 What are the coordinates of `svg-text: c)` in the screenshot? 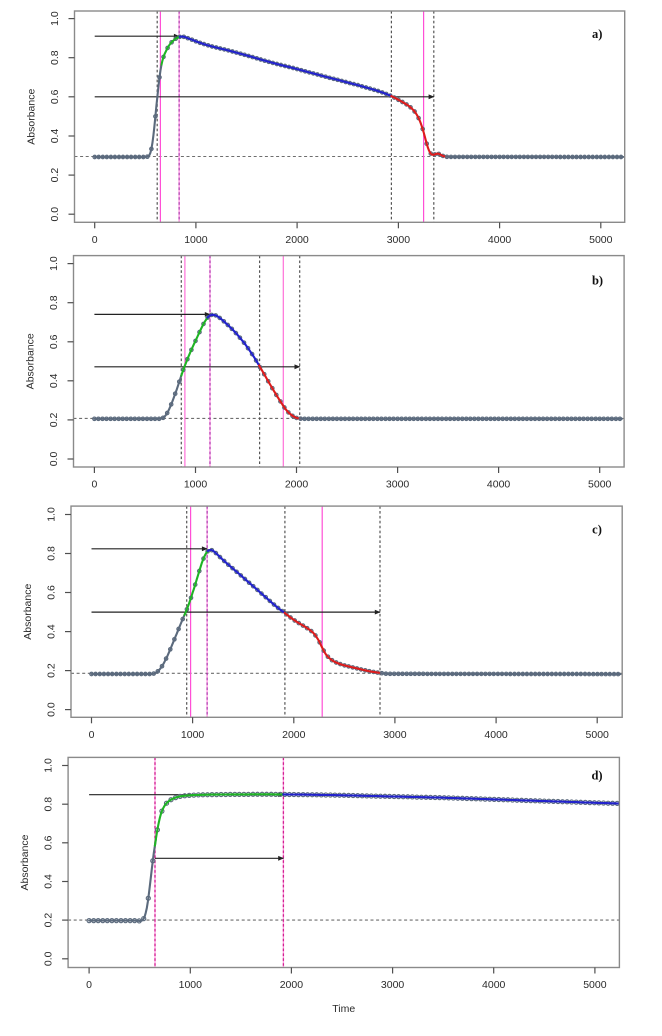 It's located at (597, 530).